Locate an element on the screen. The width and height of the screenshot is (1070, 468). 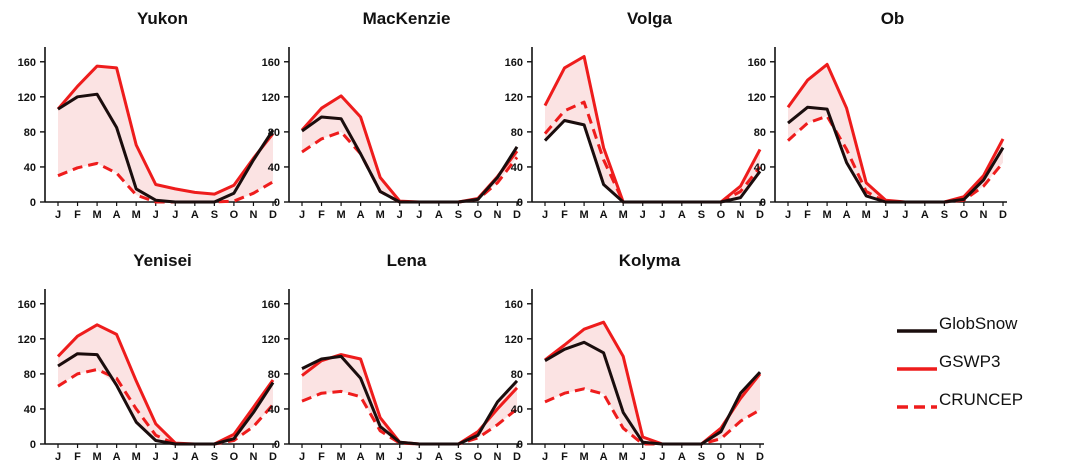
series-line-gswp3 is located at coordinates (165, 130).